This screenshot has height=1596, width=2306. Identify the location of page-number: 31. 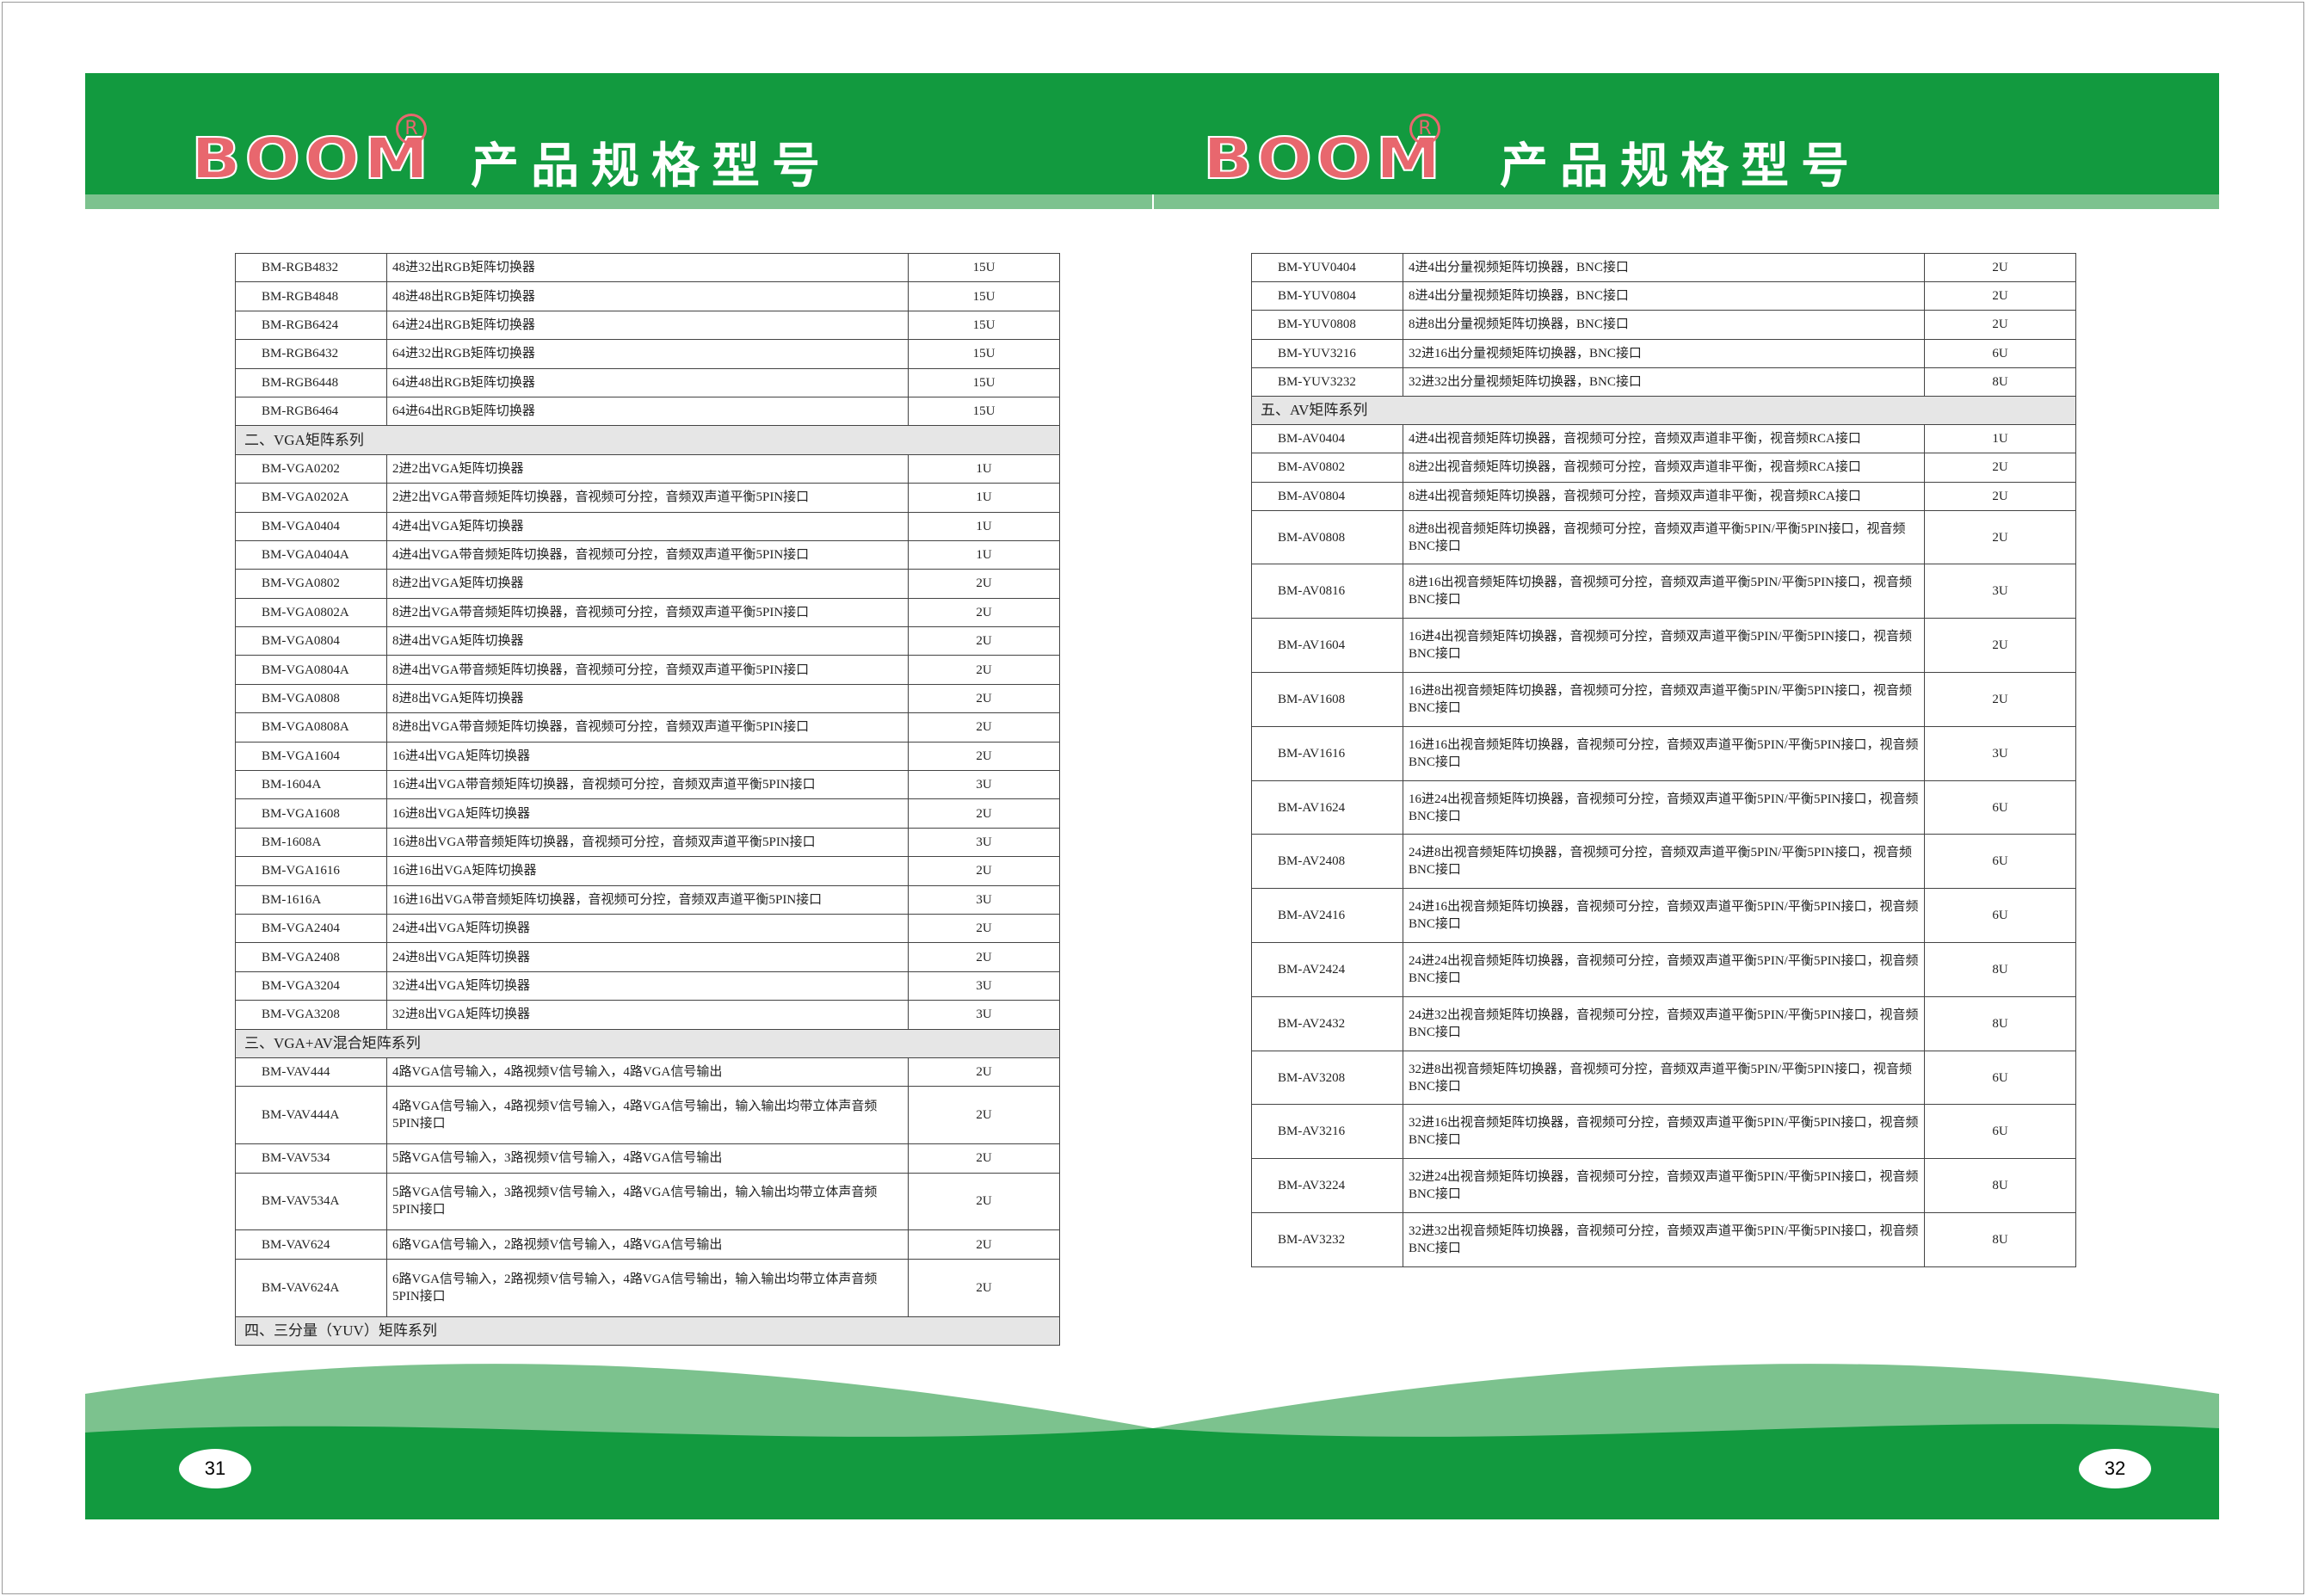
(215, 1468).